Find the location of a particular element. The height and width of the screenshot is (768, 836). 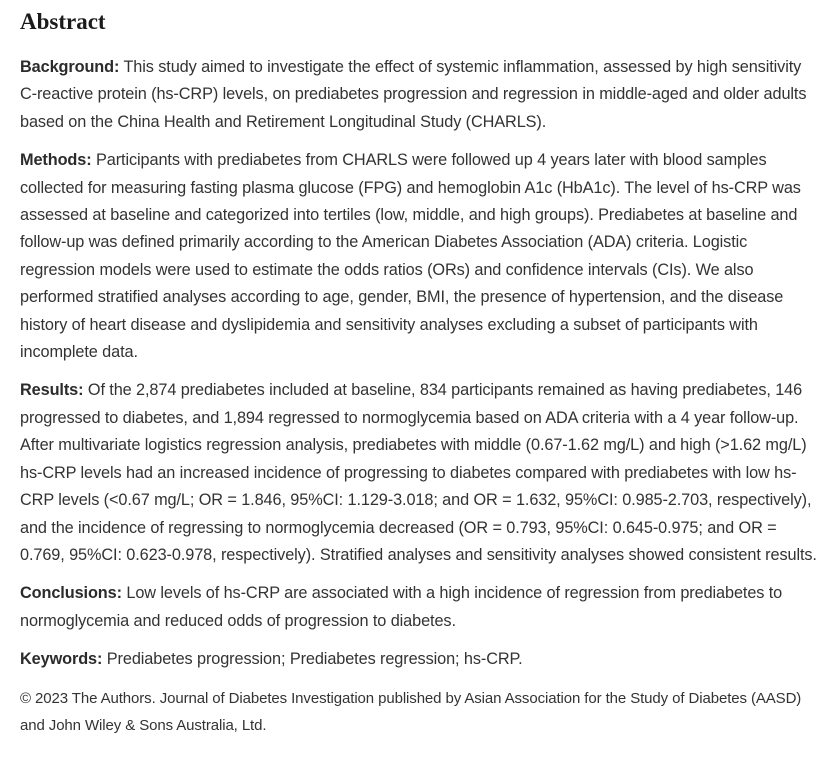

results-label: Results: is located at coordinates (52, 390).